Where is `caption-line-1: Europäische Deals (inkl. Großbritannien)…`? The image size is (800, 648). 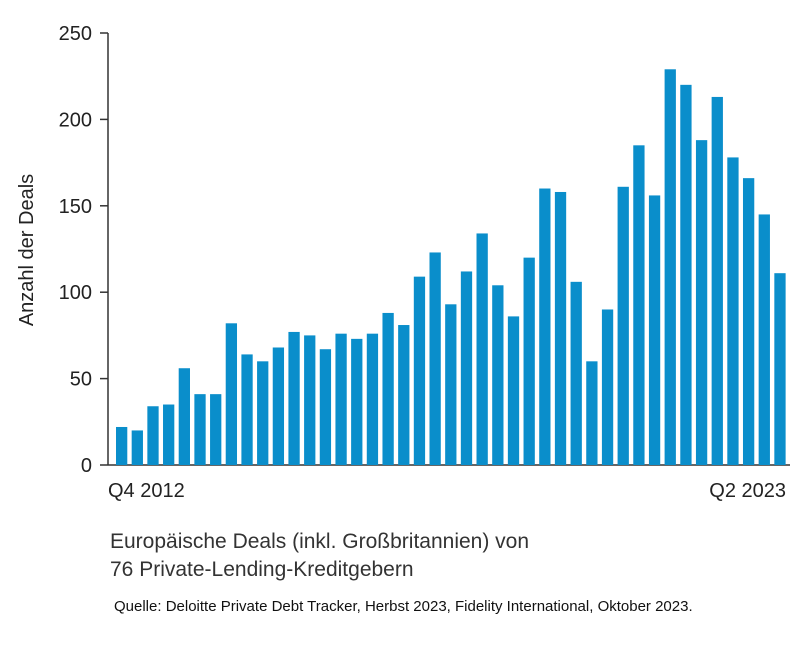 caption-line-1: Europäische Deals (inkl. Großbritannien)… is located at coordinates (320, 541).